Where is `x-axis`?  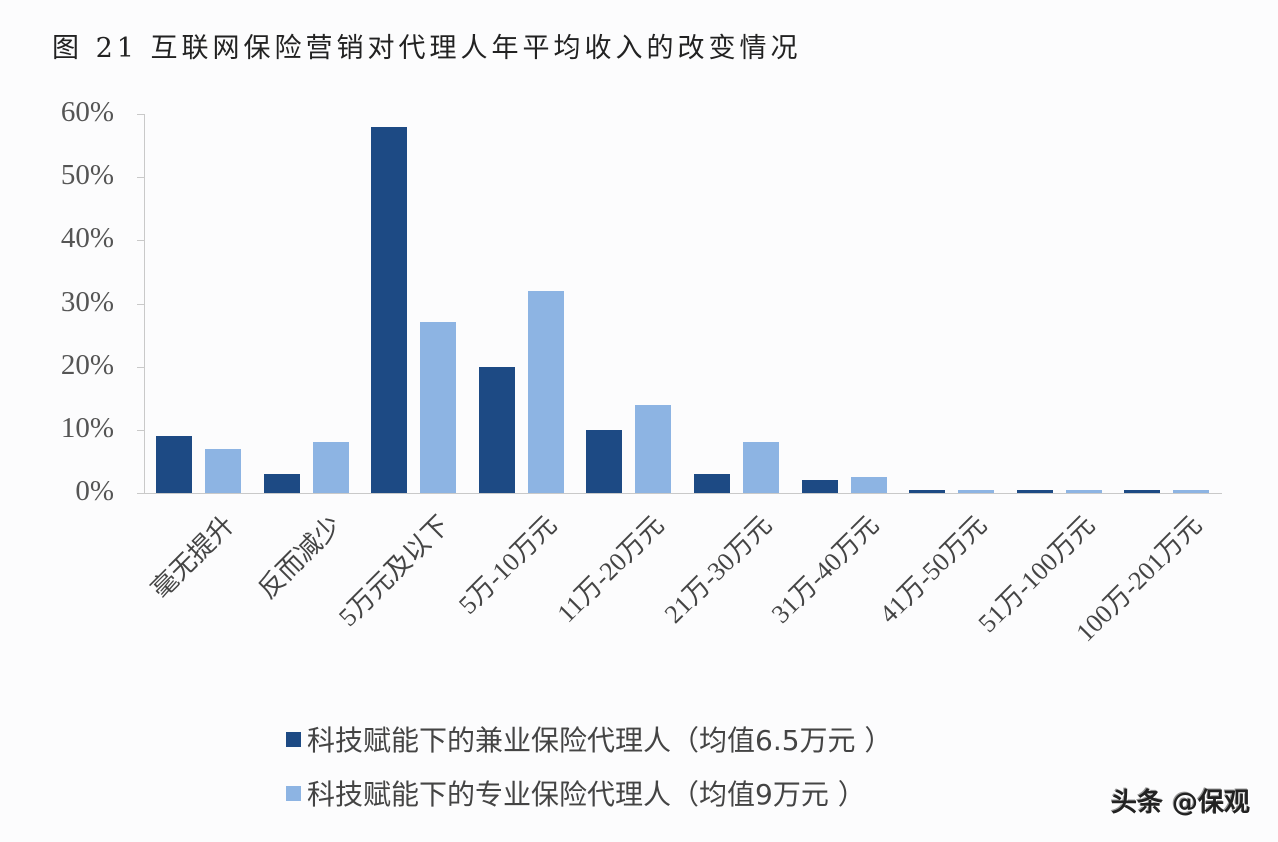
x-axis is located at coordinates (679, 493).